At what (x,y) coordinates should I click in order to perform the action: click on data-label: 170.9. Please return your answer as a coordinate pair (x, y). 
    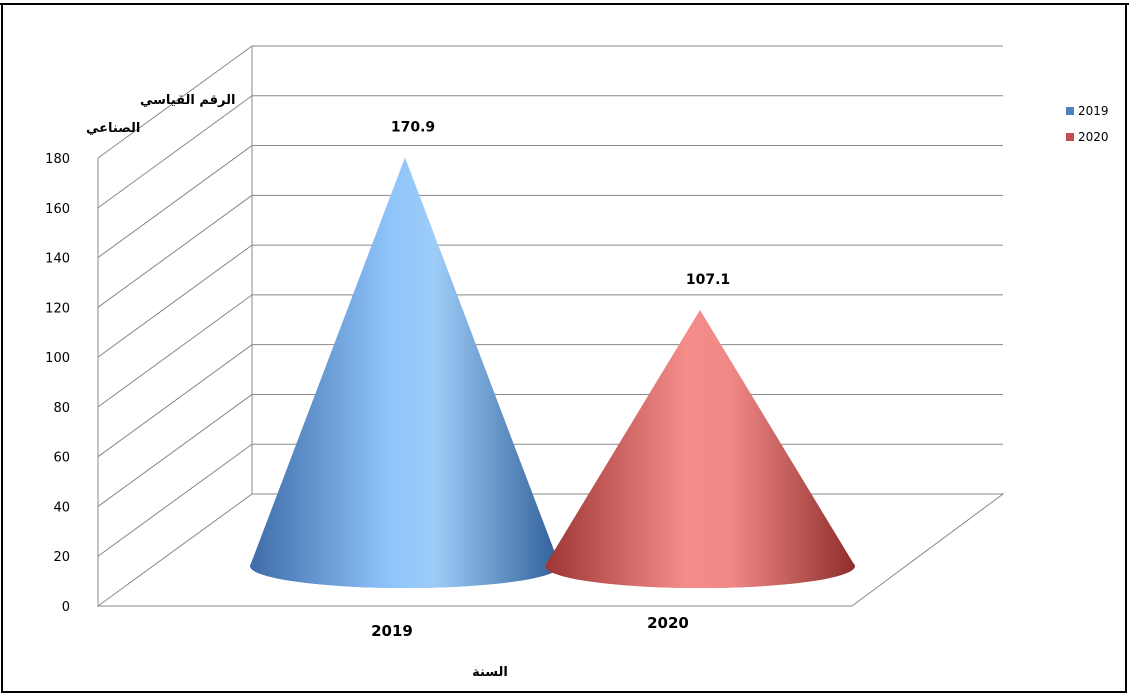
    Looking at the image, I should click on (413, 127).